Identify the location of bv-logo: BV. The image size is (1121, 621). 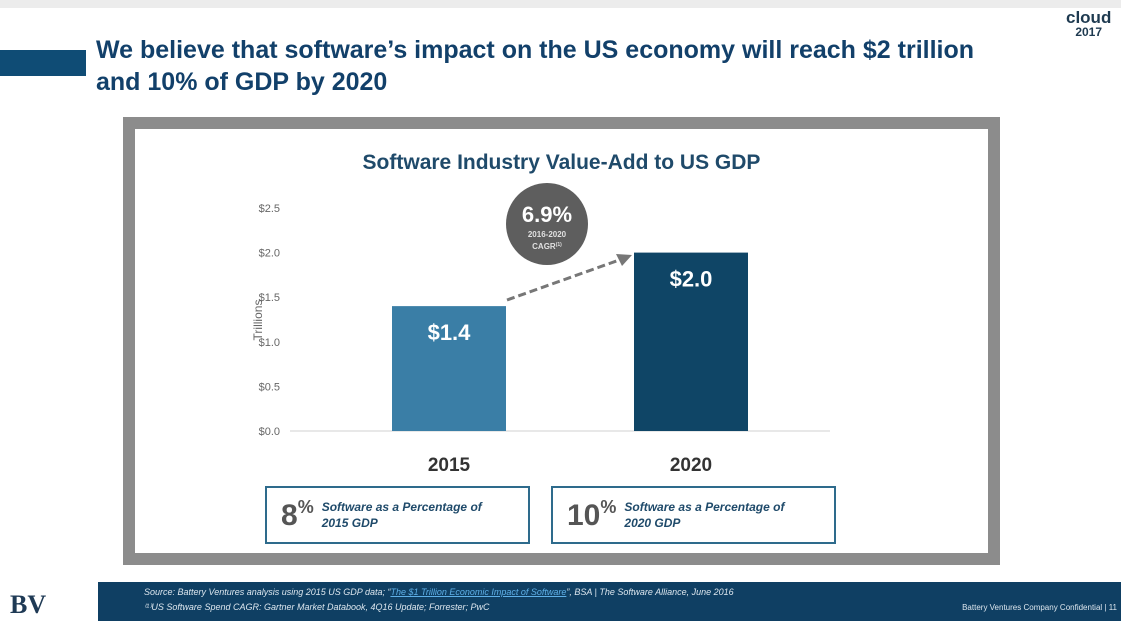
(28, 604).